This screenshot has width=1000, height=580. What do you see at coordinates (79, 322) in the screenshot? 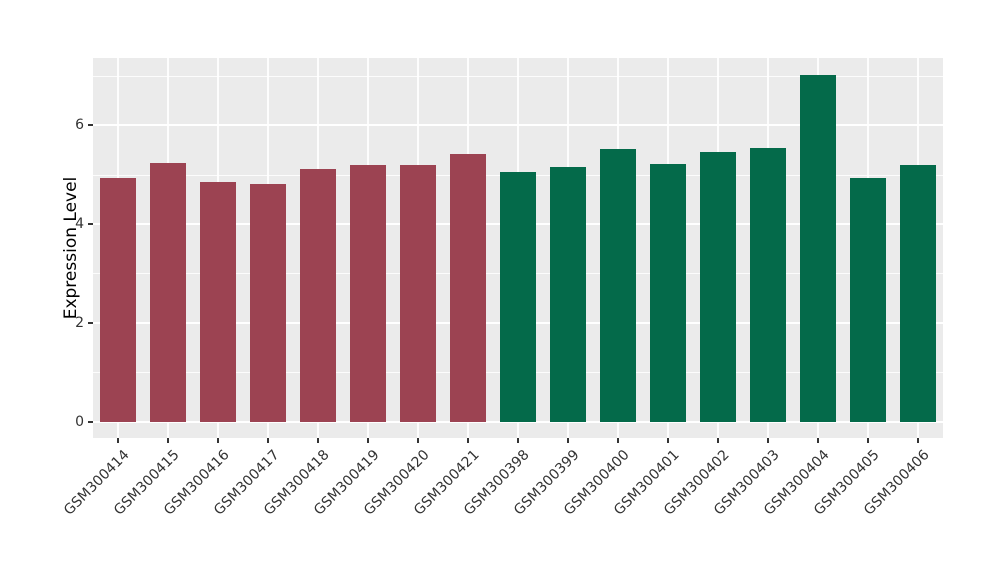
I see `y-tick-label: 2` at bounding box center [79, 322].